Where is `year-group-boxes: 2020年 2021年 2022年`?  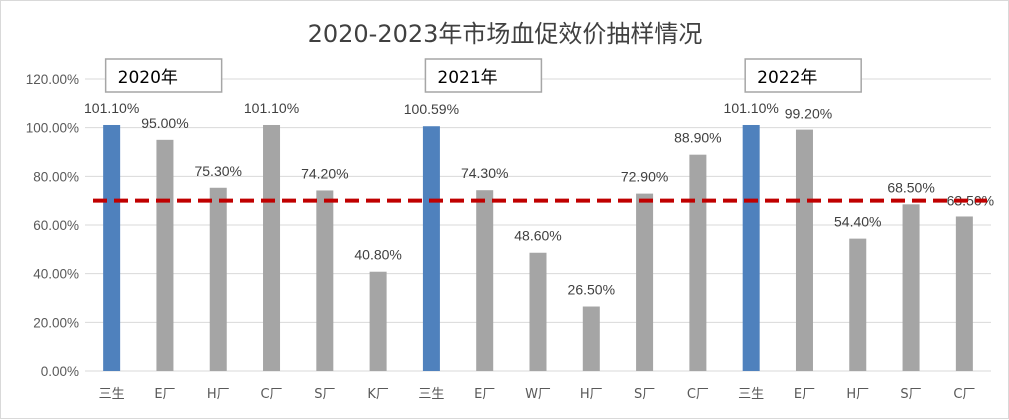
year-group-boxes: 2020年 2021年 2022年 is located at coordinates (483, 75).